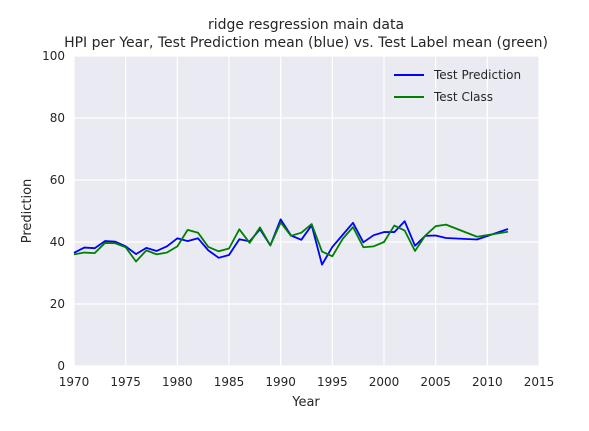 The height and width of the screenshot is (431, 589). I want to click on x-axis-label: Year, so click(305, 402).